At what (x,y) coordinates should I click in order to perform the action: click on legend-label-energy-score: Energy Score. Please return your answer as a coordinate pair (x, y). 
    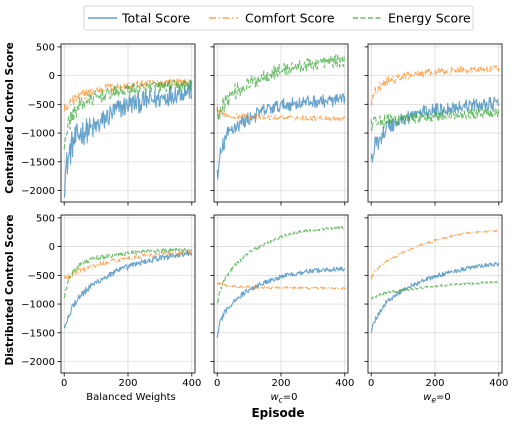
    Looking at the image, I should click on (429, 18).